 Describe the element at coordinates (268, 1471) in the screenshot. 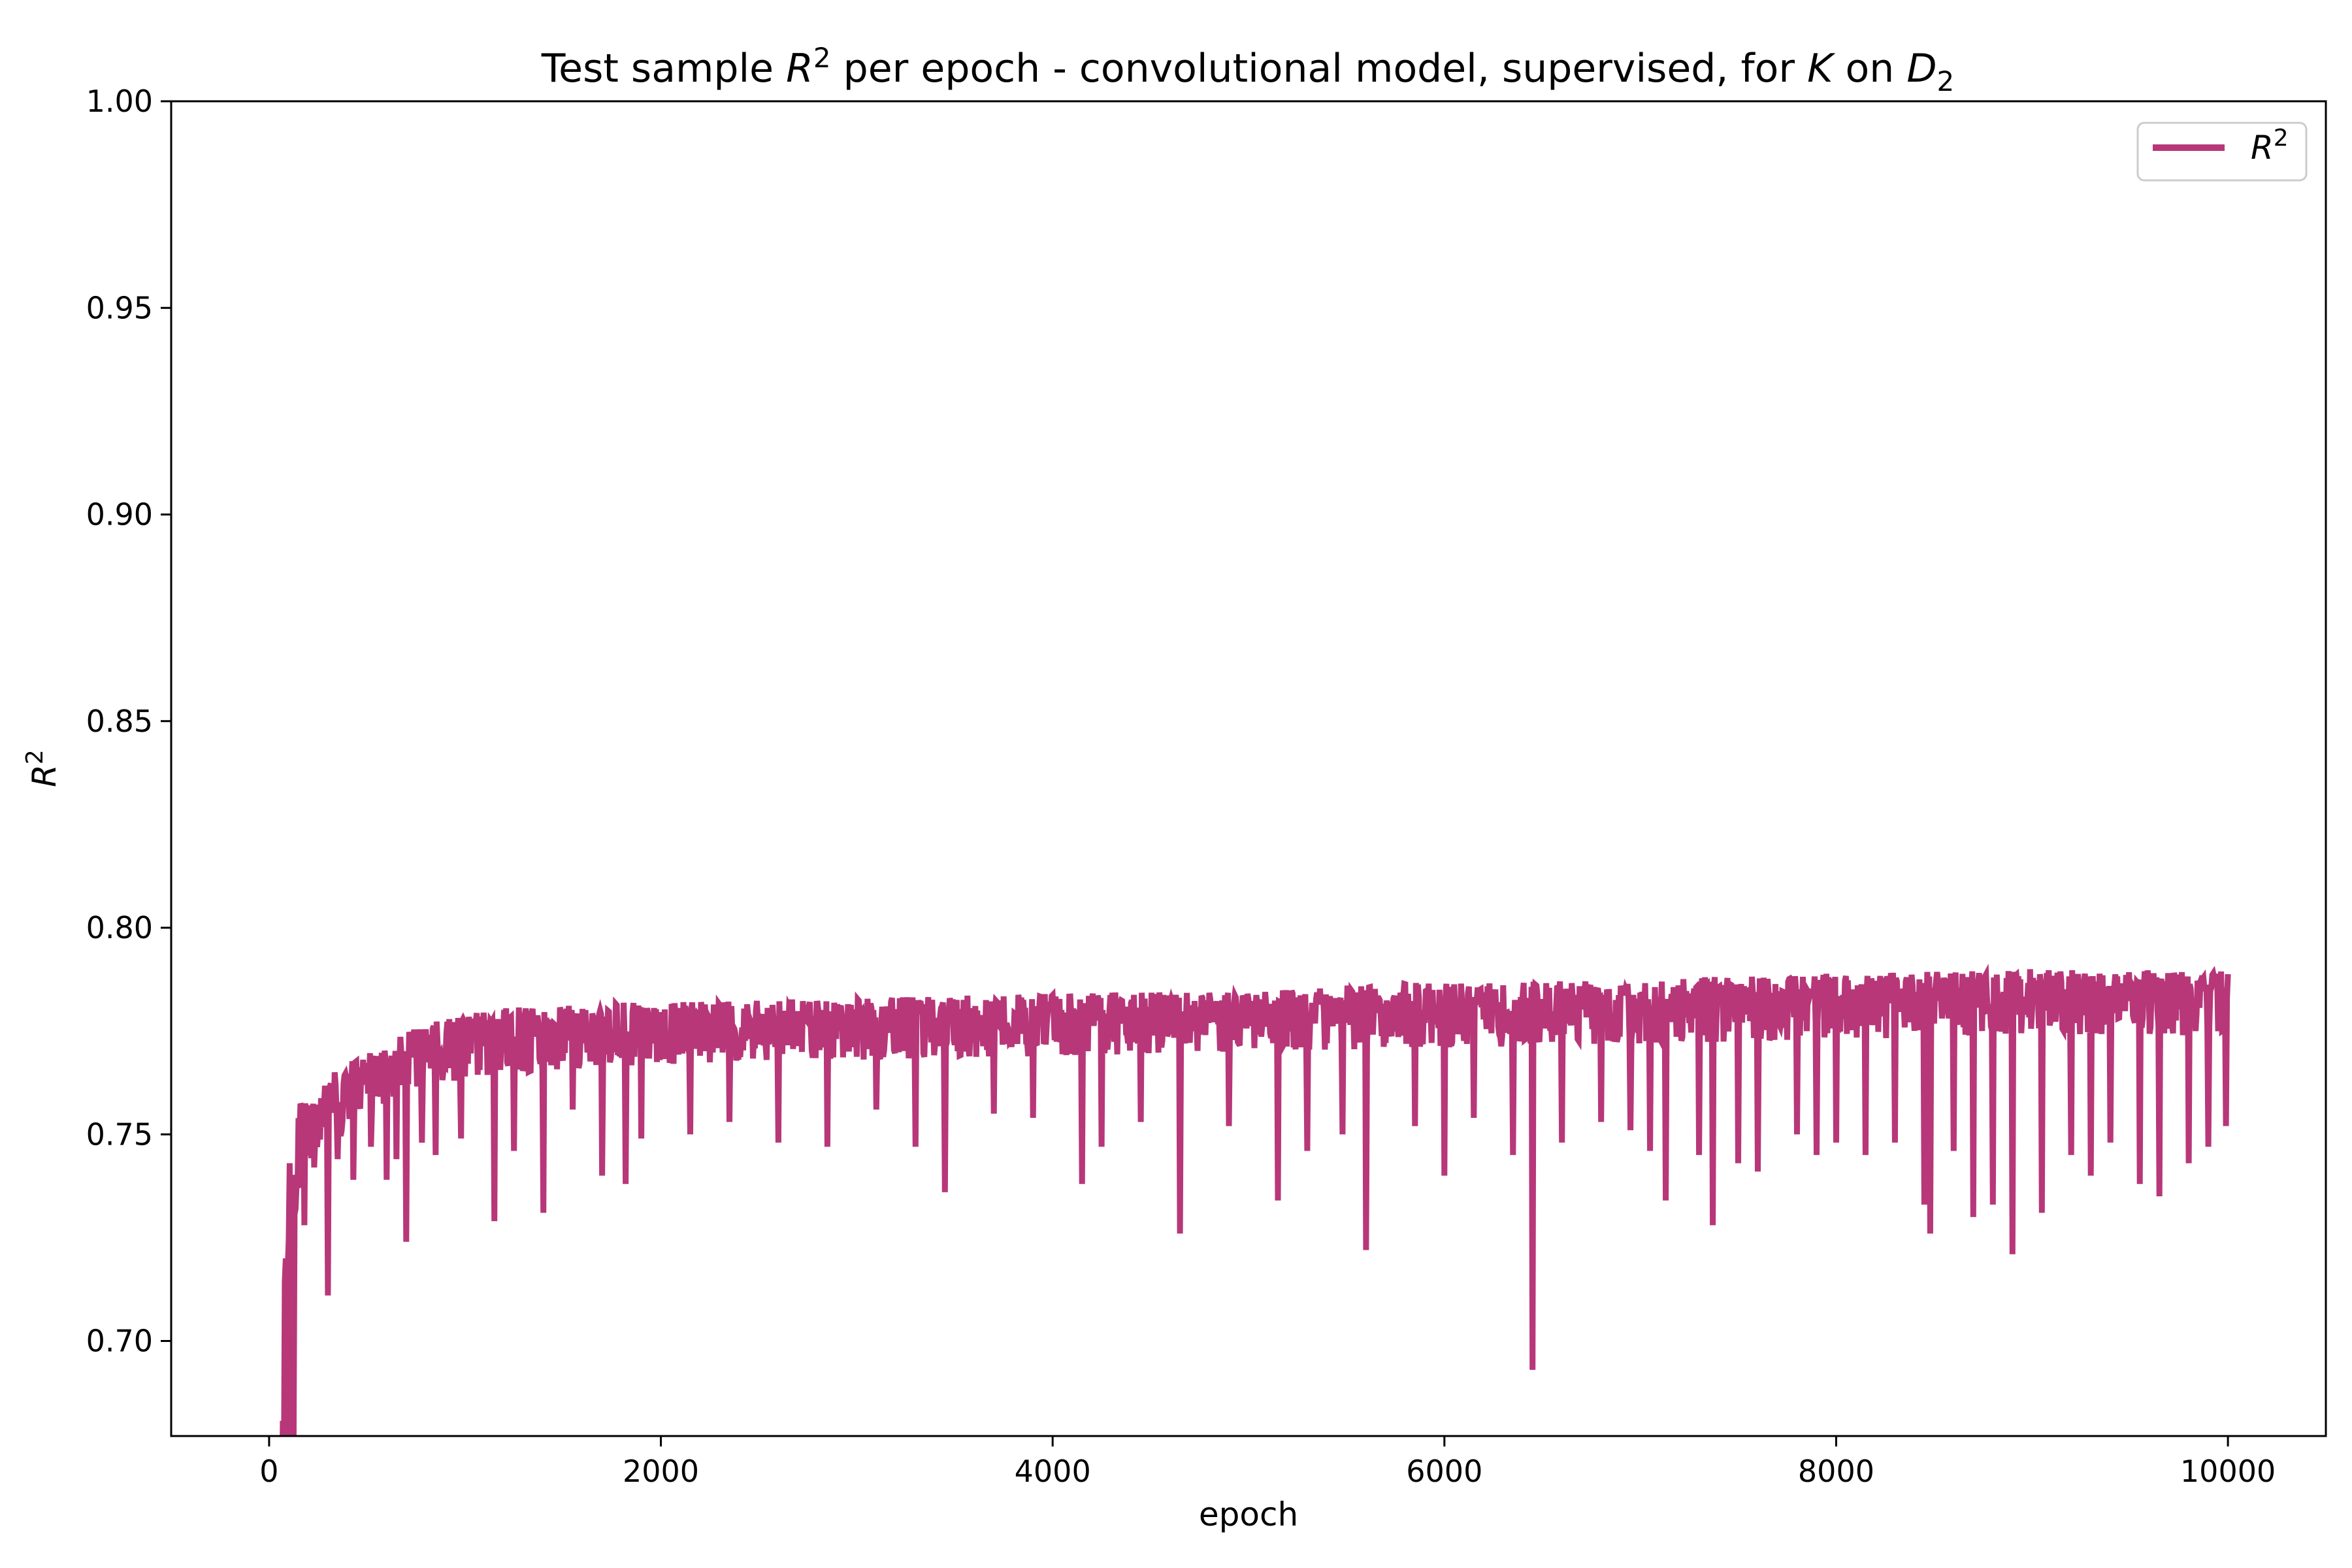

I see `x-tick-label: 0` at that location.